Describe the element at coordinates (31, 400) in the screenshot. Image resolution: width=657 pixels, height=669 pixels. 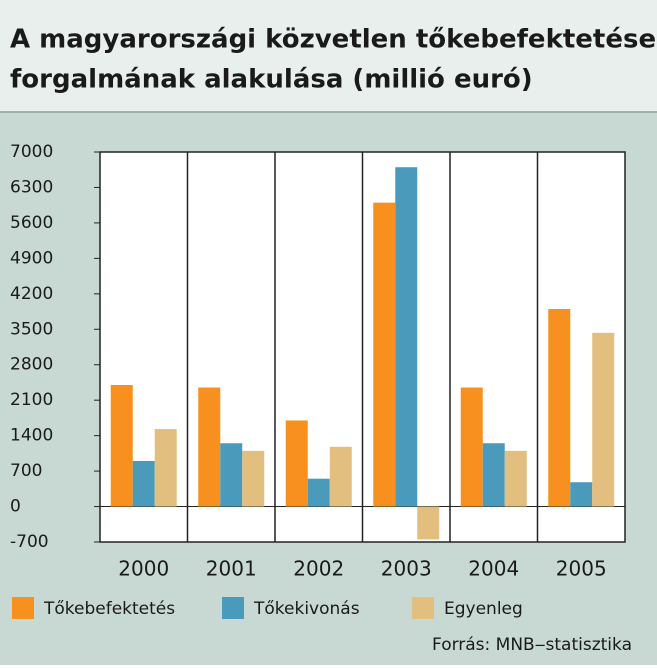
I see `y-tick-label: 2100` at that location.